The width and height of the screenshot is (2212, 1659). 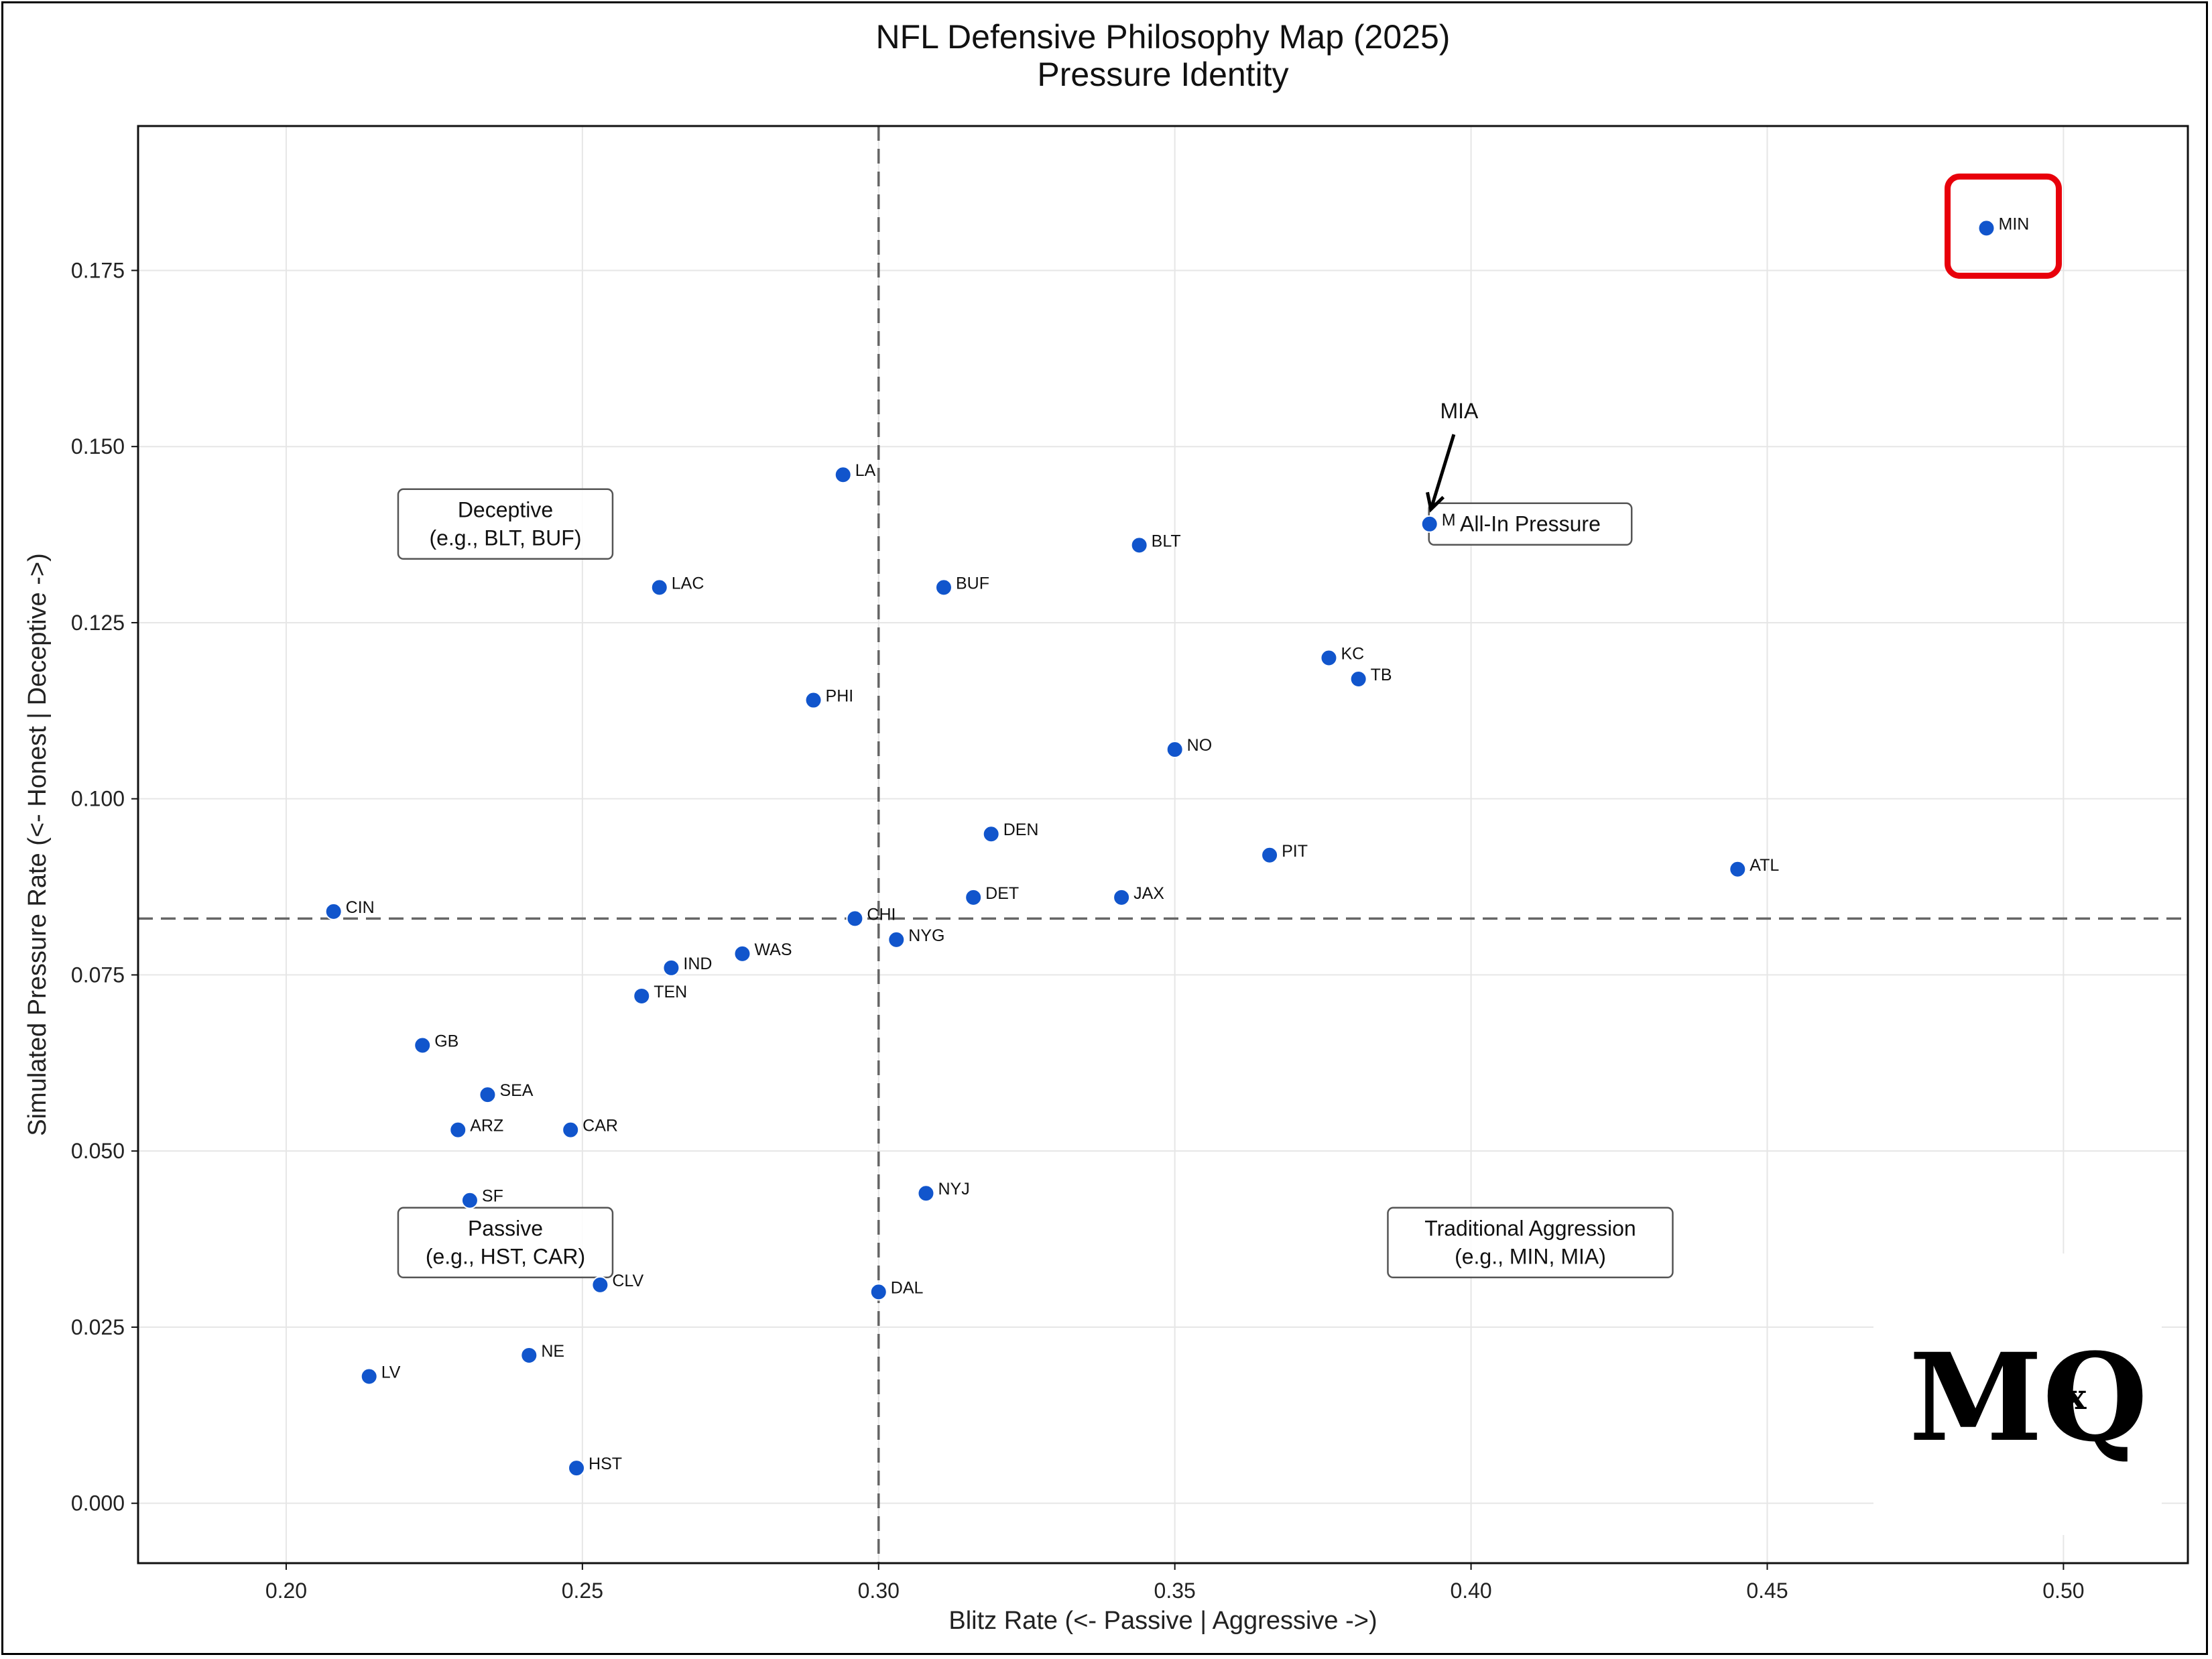 I want to click on point-atl: ATL, so click(x=1754, y=867).